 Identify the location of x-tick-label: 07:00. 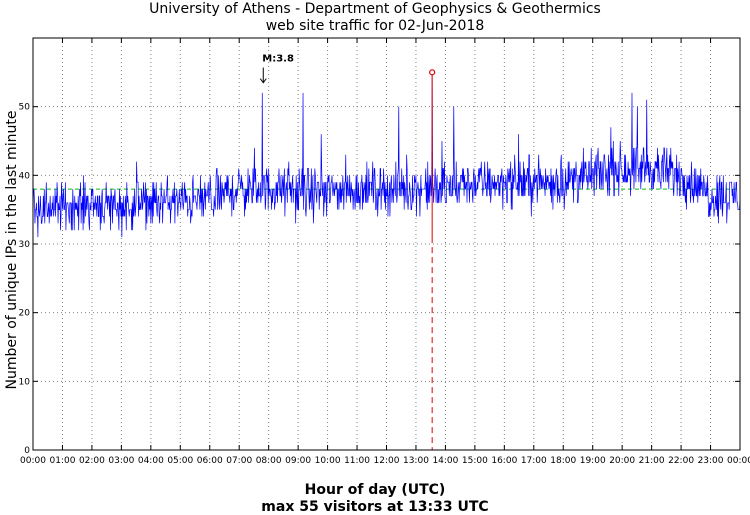
(239, 461).